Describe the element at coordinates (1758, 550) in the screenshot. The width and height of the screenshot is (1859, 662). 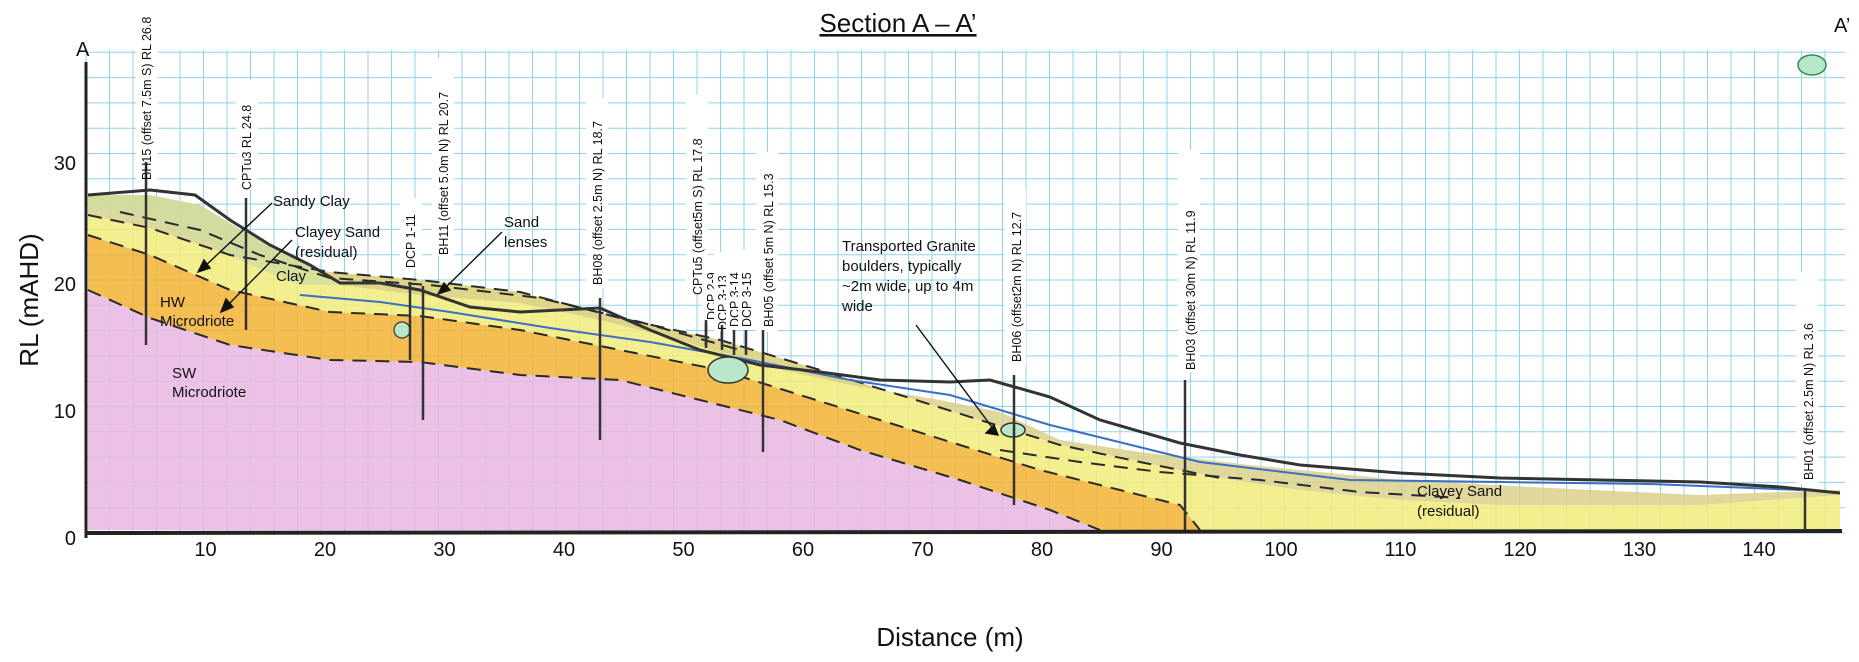
I see `x-tick-label: 140` at that location.